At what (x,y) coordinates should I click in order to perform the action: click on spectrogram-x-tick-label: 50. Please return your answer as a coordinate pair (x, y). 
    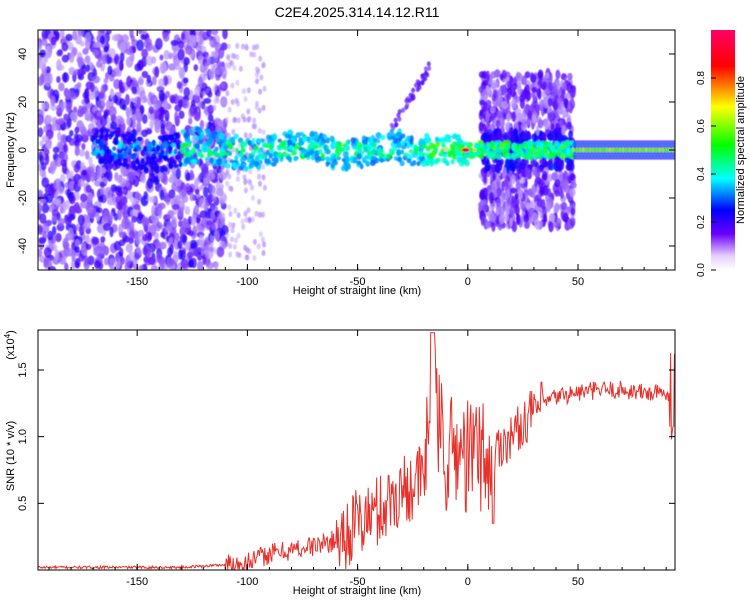
    Looking at the image, I should click on (578, 282).